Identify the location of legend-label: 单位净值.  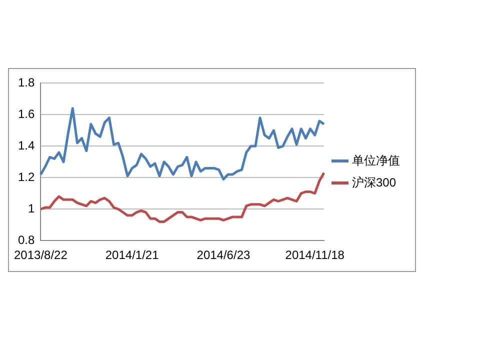
(376, 160).